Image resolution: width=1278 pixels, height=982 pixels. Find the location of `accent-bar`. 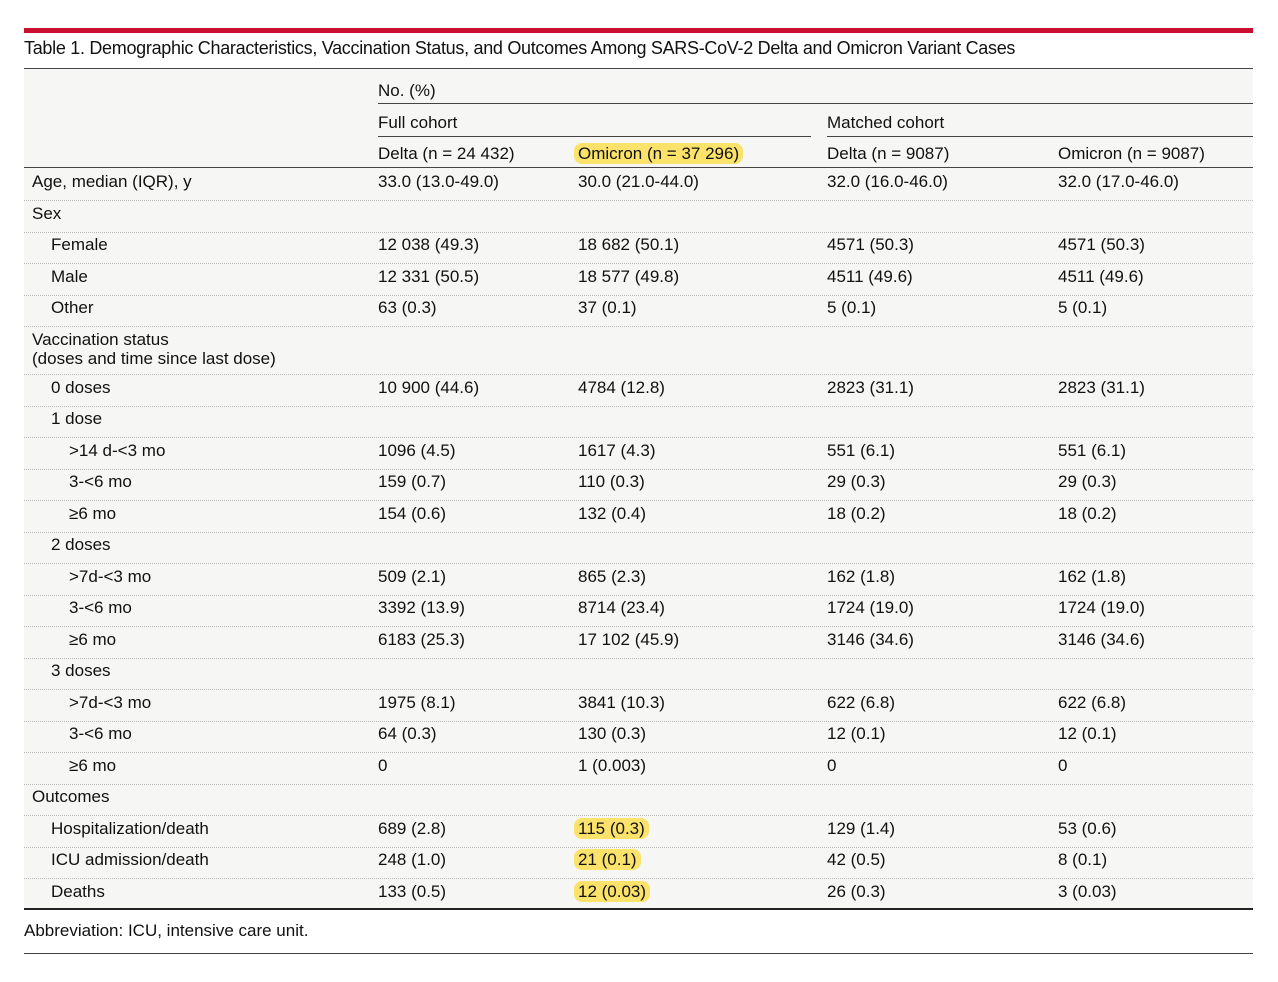

accent-bar is located at coordinates (638, 30).